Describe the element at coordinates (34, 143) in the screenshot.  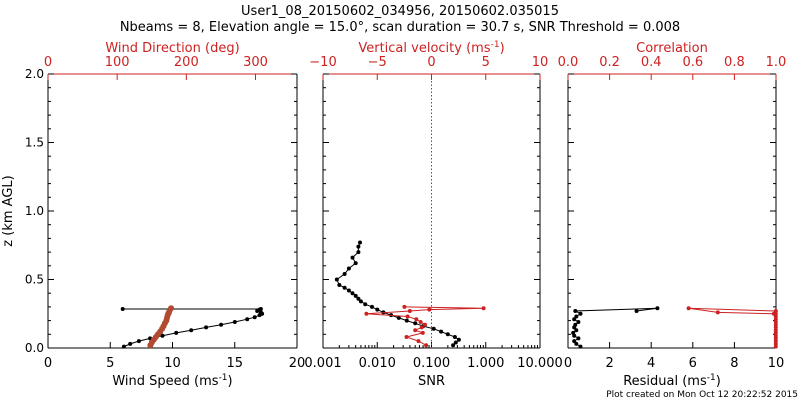
I see `y-tick-label: 1.5` at that location.